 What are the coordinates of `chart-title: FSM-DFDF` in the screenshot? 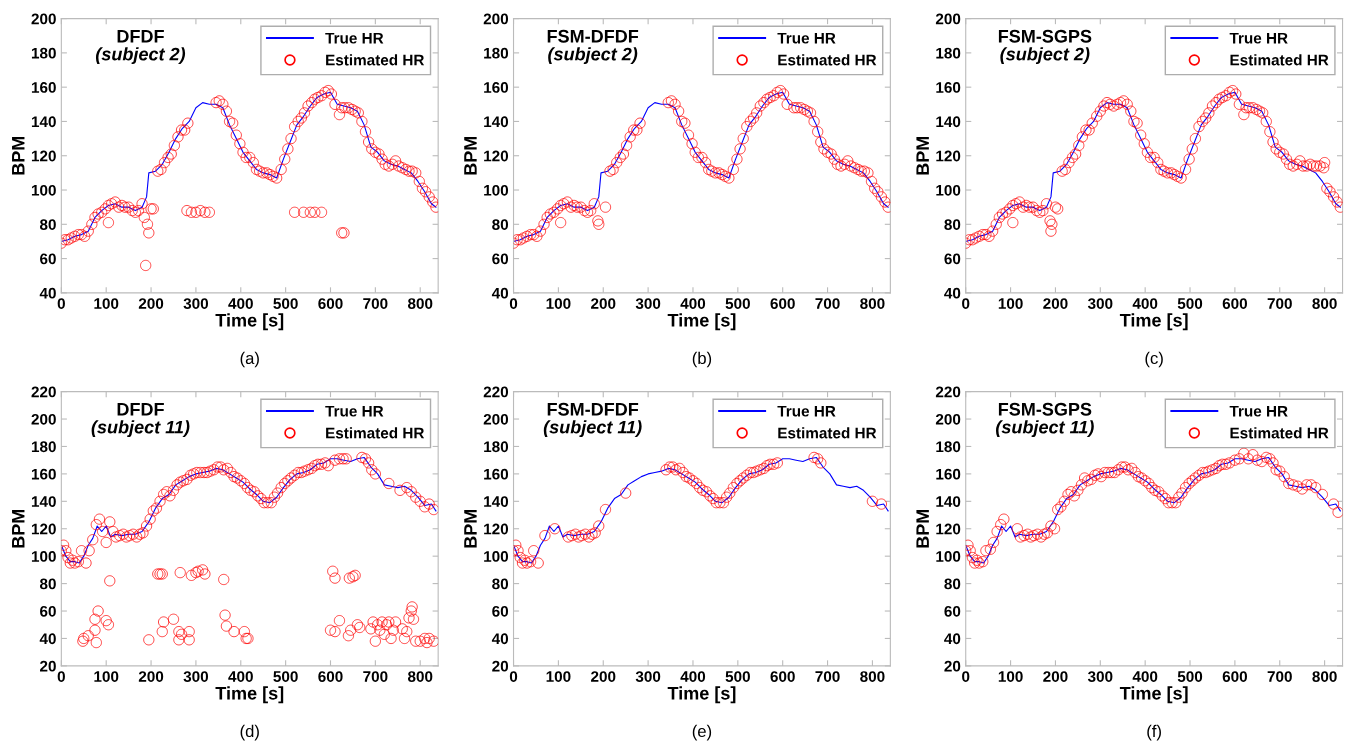 It's located at (593, 409).